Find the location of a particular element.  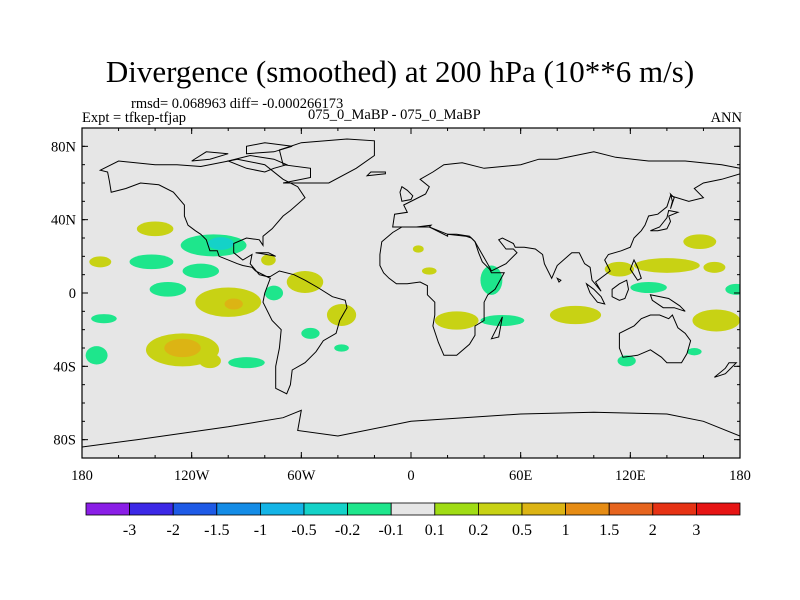

colorbar-label: -0.2 is located at coordinates (347, 530).